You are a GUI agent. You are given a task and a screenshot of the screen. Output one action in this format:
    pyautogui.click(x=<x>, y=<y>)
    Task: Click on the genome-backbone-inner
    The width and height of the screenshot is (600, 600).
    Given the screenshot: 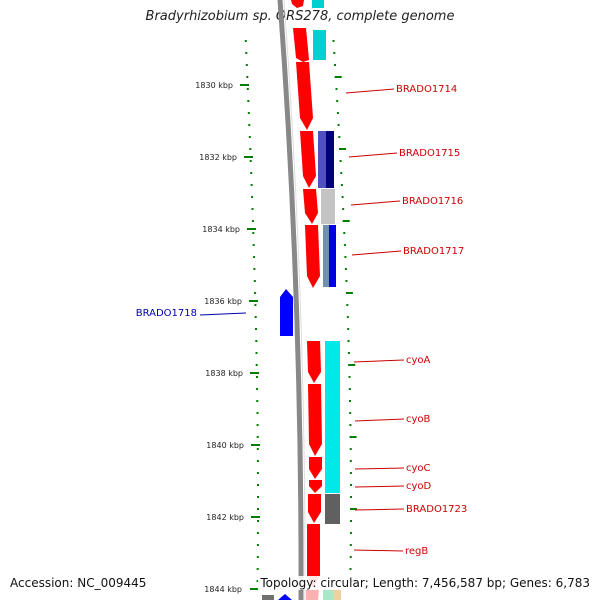 What is the action you would take?
    pyautogui.click(x=294, y=300)
    